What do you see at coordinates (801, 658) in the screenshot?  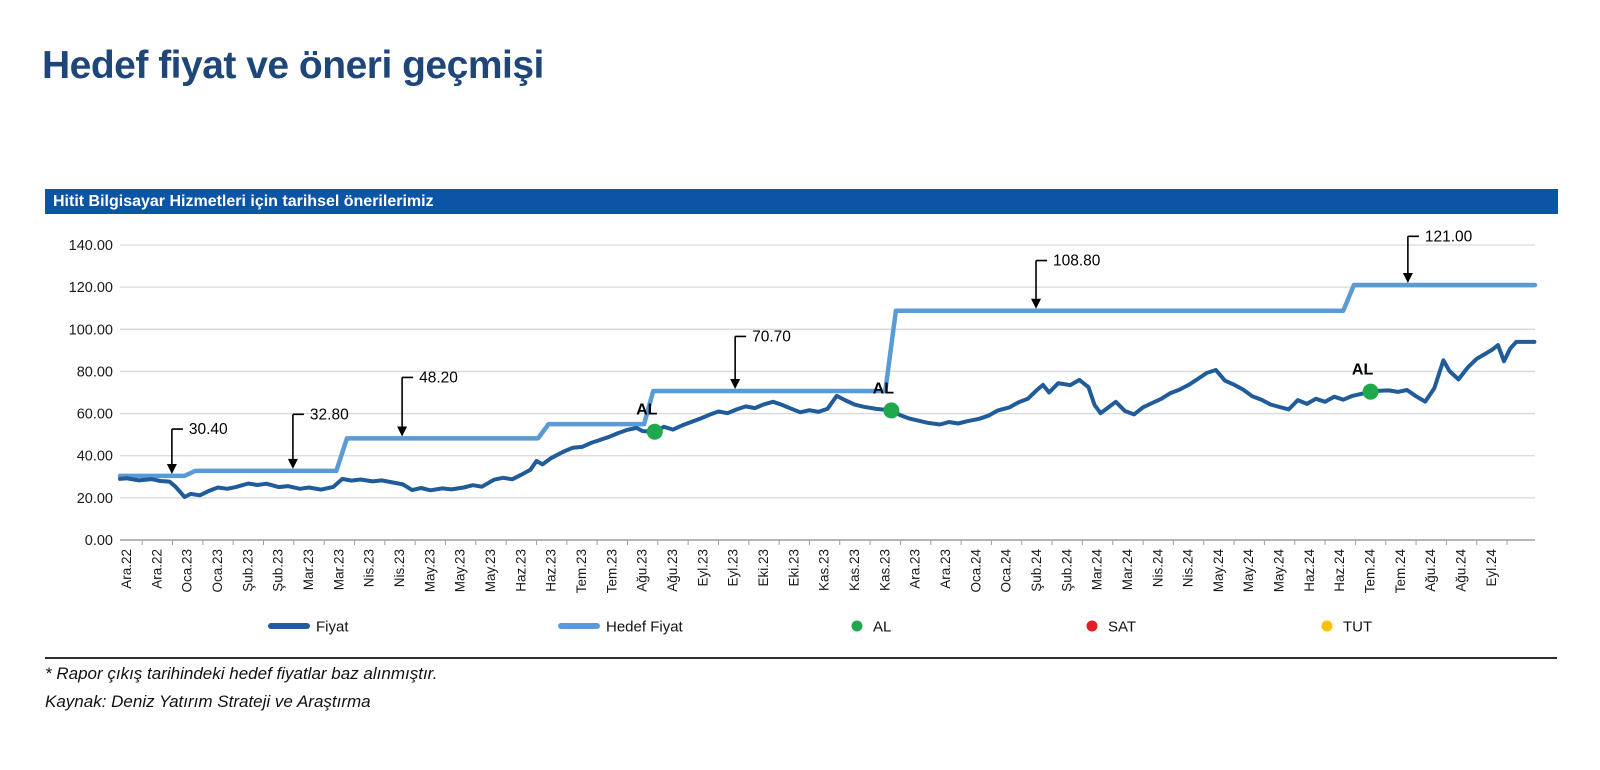 I see `footer-divider` at bounding box center [801, 658].